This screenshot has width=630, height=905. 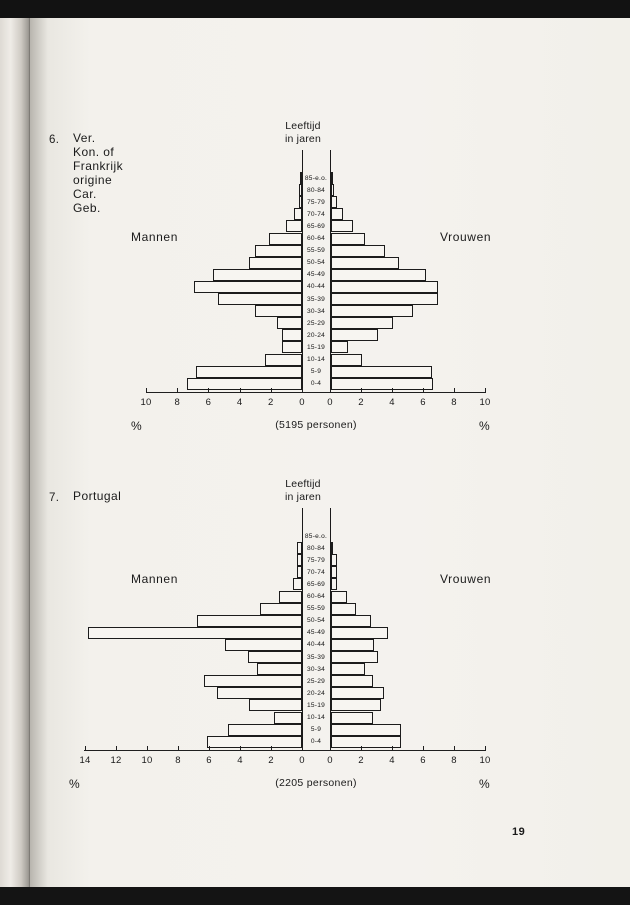 What do you see at coordinates (15, 452) in the screenshot?
I see `book-page-edge` at bounding box center [15, 452].